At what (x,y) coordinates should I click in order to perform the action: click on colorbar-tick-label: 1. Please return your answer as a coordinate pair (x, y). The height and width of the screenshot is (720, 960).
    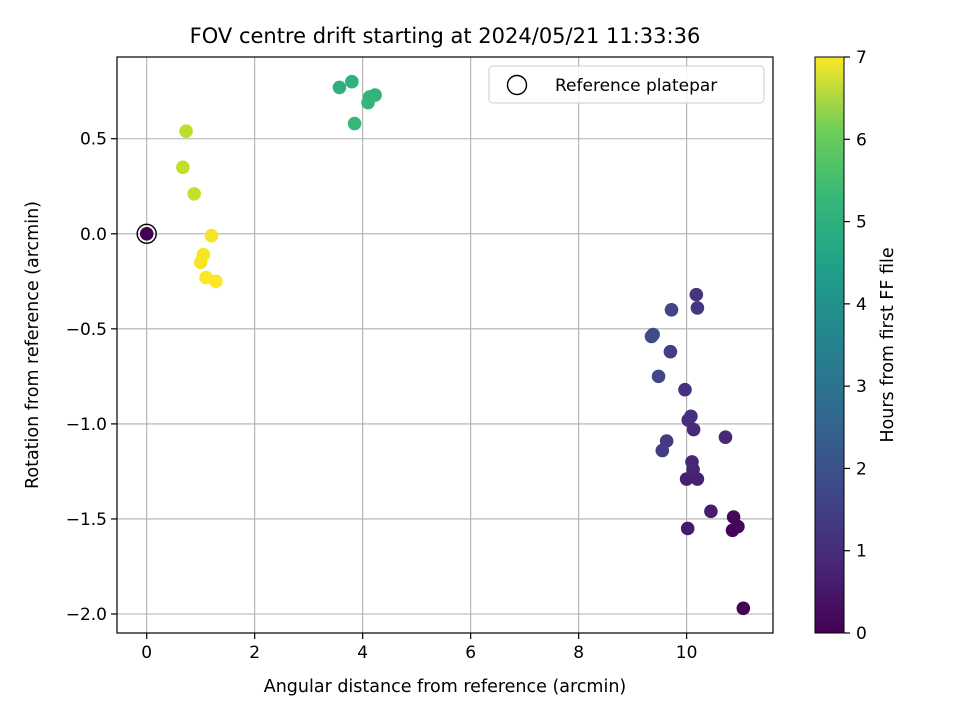
    Looking at the image, I should click on (861, 552).